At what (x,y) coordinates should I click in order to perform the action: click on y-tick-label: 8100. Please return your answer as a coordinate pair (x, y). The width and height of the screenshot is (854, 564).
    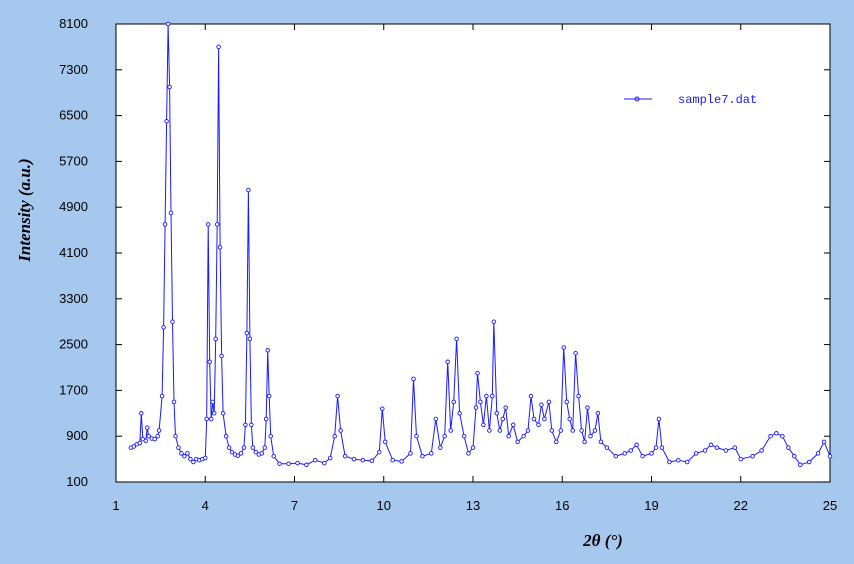
    Looking at the image, I should click on (73, 23).